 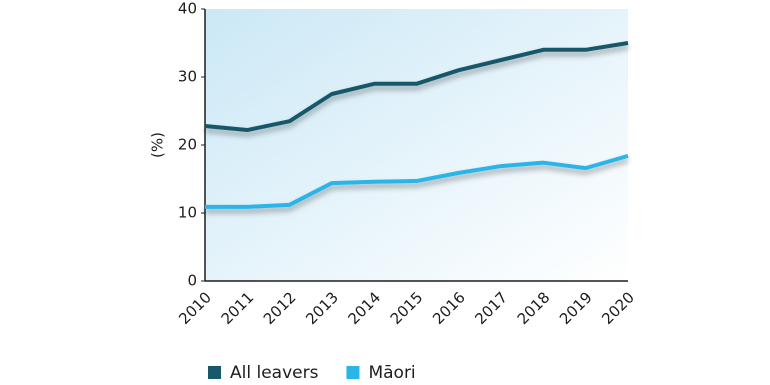 I want to click on x-tick-label: 2014, so click(x=364, y=308).